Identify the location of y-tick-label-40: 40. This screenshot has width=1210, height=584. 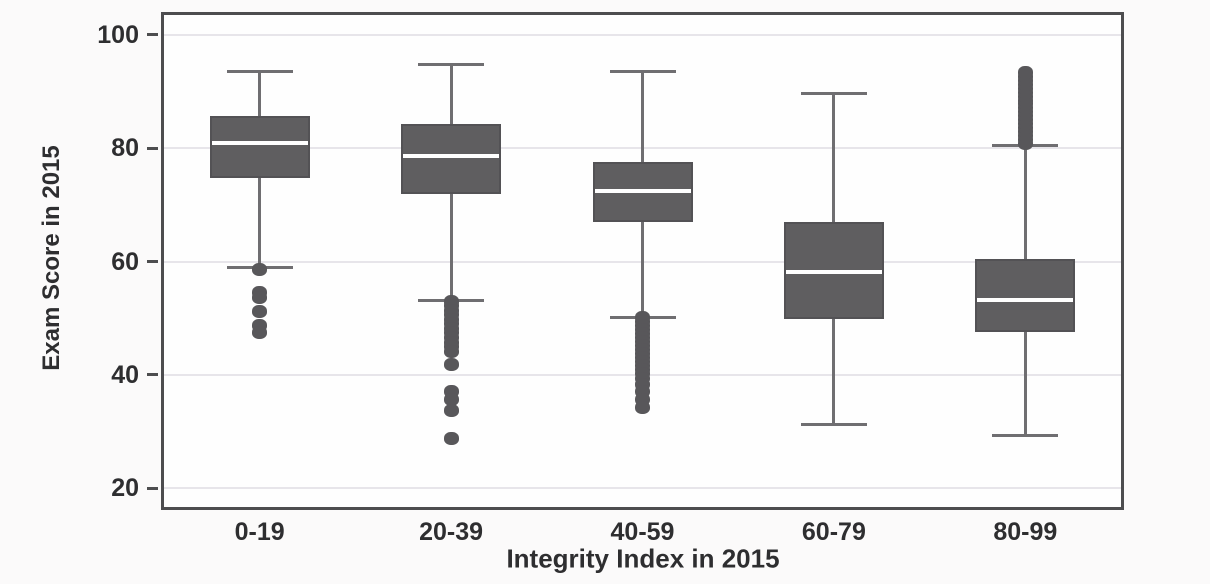
(125, 374).